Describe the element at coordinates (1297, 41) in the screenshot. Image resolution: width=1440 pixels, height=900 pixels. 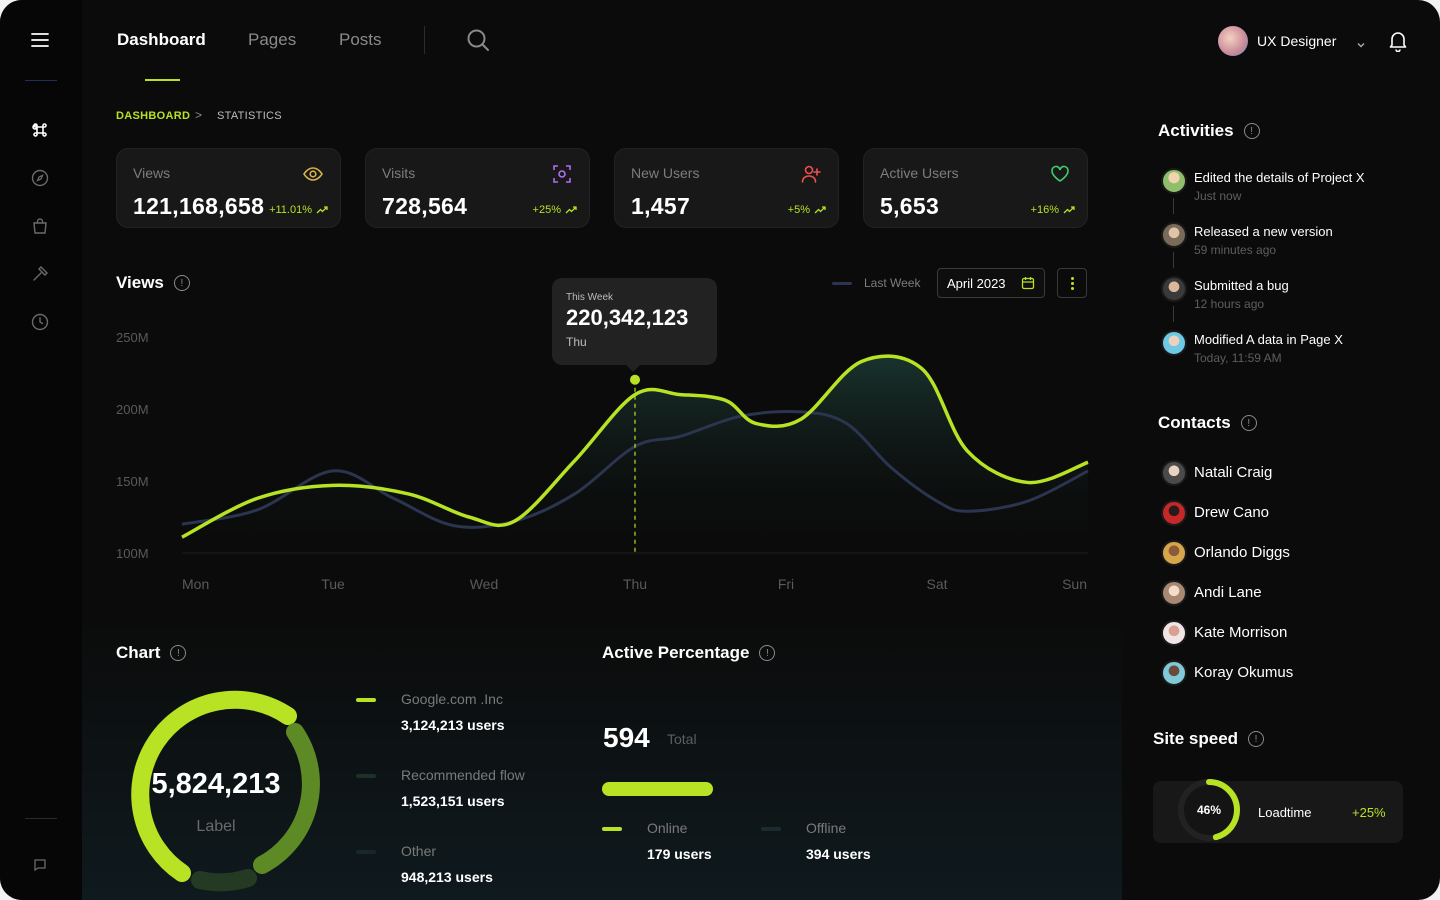
I see `user-name: UX Designer` at that location.